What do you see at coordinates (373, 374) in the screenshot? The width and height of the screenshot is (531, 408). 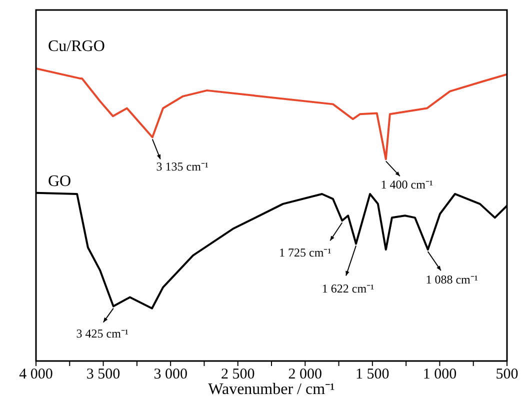 I see `x-tick-label: 1 500` at bounding box center [373, 374].